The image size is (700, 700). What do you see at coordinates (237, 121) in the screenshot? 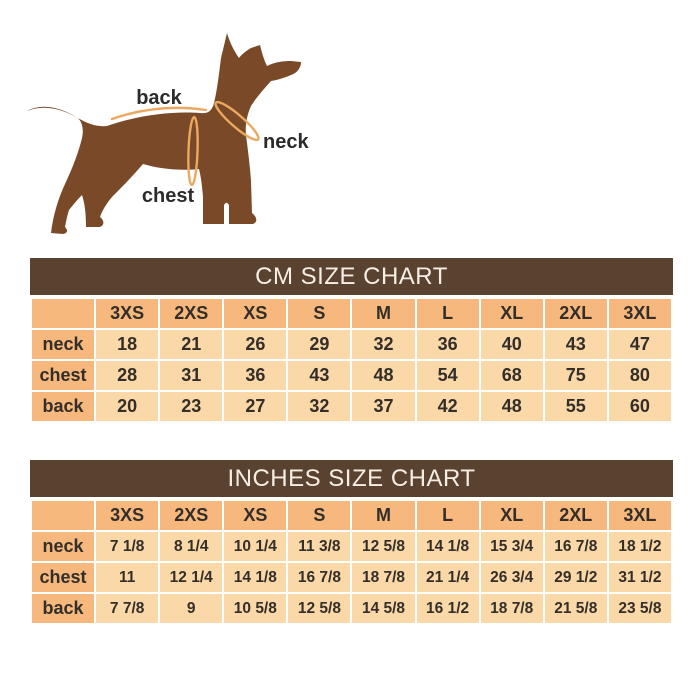
I see `neck-measure-ellipse` at bounding box center [237, 121].